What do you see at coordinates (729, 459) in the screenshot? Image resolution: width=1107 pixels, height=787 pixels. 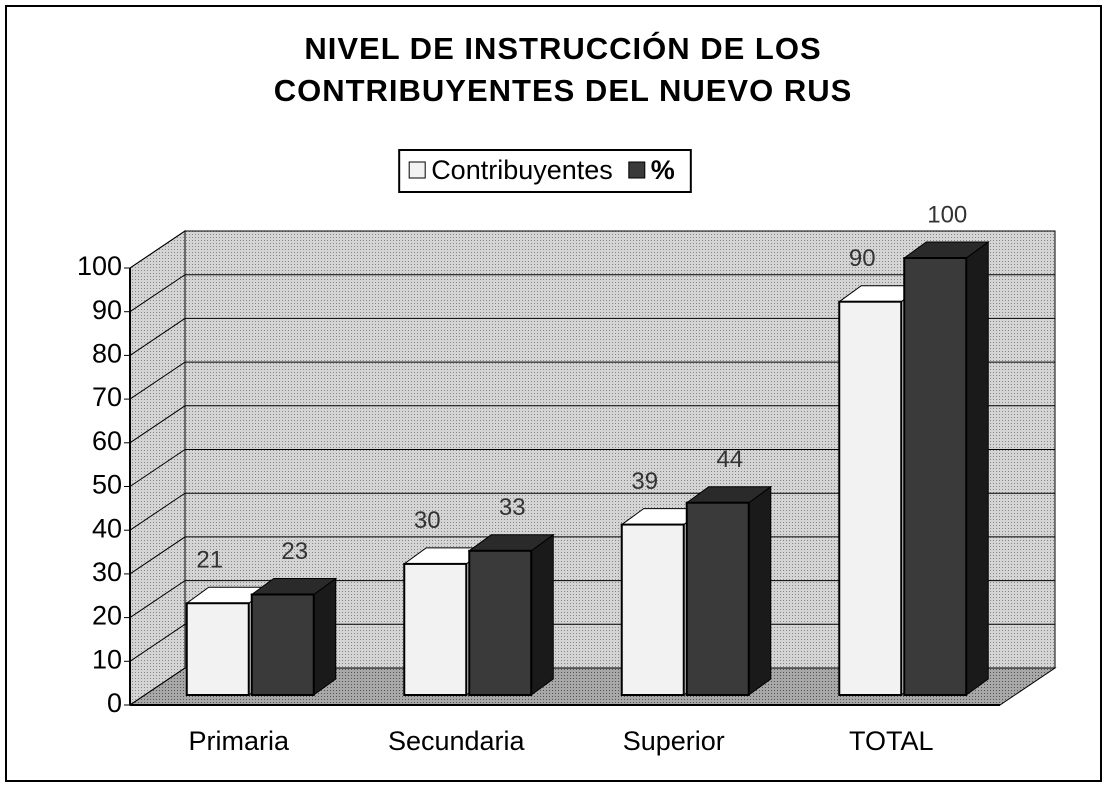 I see `value-label: 44` at bounding box center [729, 459].